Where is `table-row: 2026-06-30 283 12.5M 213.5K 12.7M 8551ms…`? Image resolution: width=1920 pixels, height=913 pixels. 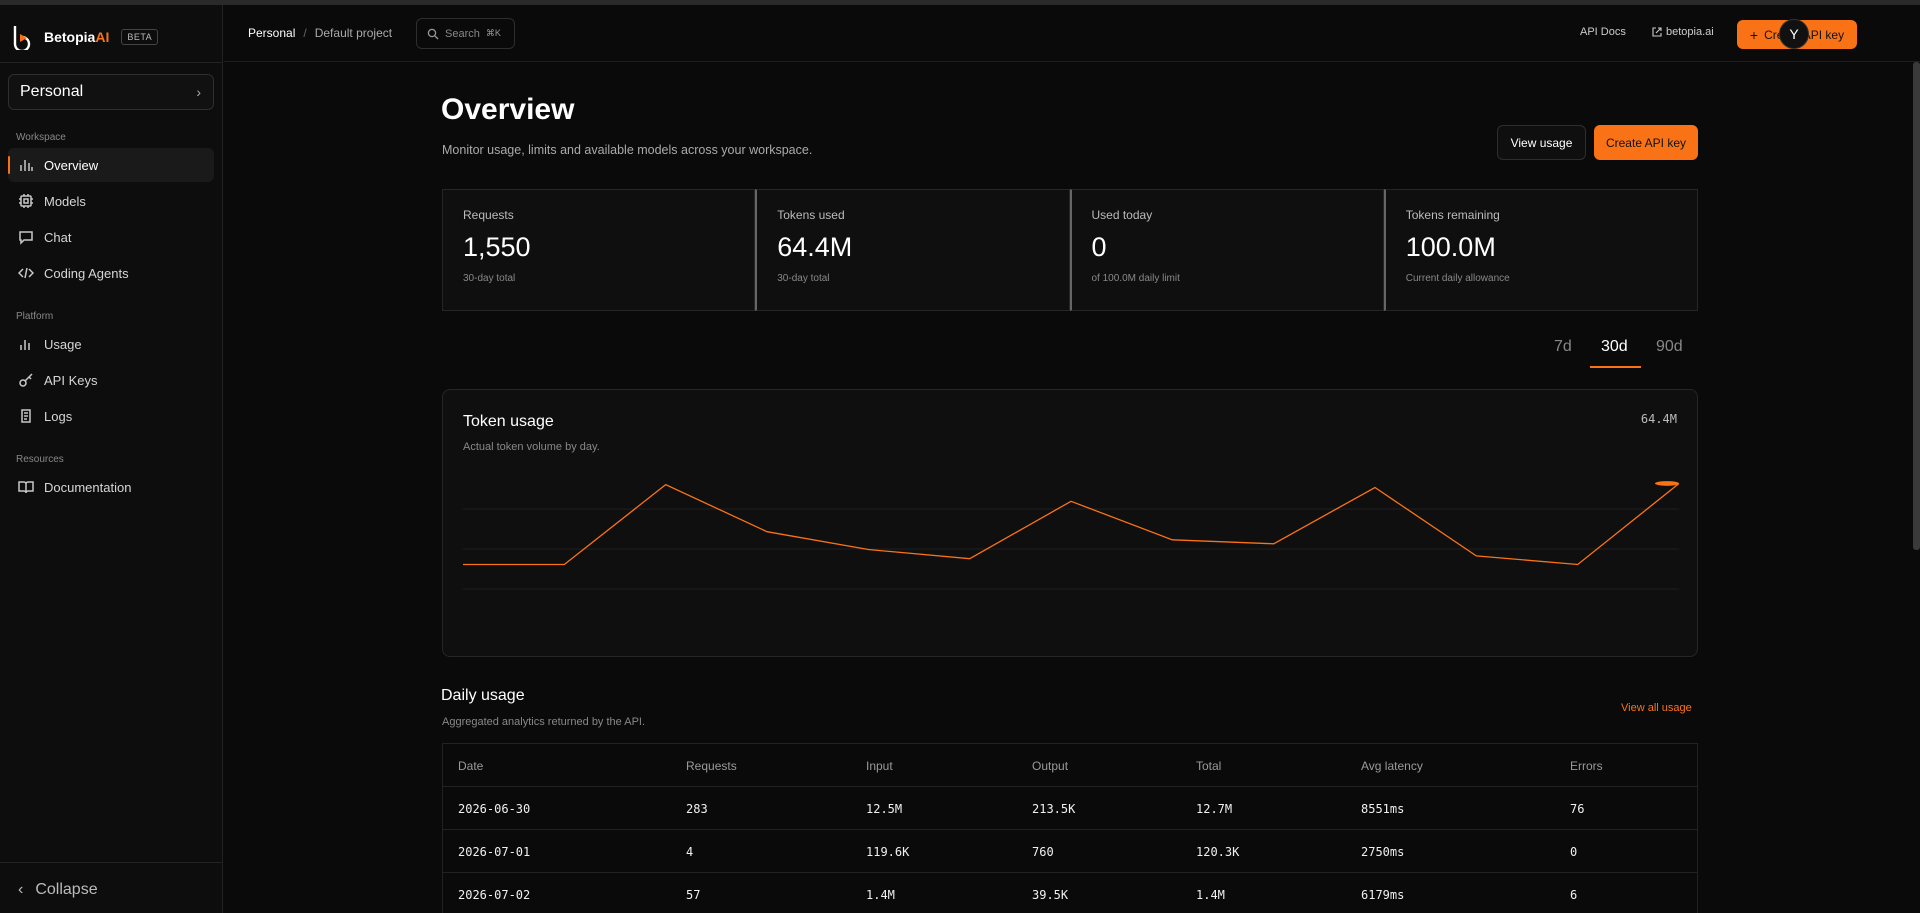 table-row: 2026-06-30 283 12.5M 213.5K 12.7M 8551ms… is located at coordinates (1070, 808).